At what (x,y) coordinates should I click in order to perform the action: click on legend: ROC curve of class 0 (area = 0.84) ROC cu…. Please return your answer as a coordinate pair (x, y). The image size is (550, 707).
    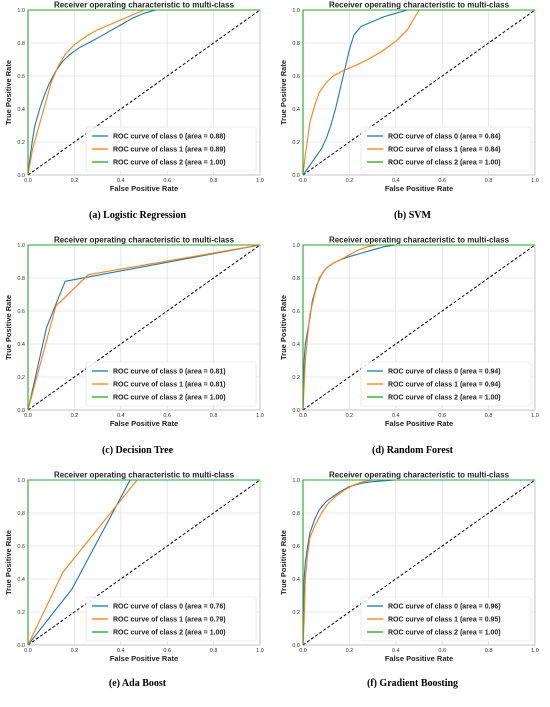
    Looking at the image, I should click on (446, 149).